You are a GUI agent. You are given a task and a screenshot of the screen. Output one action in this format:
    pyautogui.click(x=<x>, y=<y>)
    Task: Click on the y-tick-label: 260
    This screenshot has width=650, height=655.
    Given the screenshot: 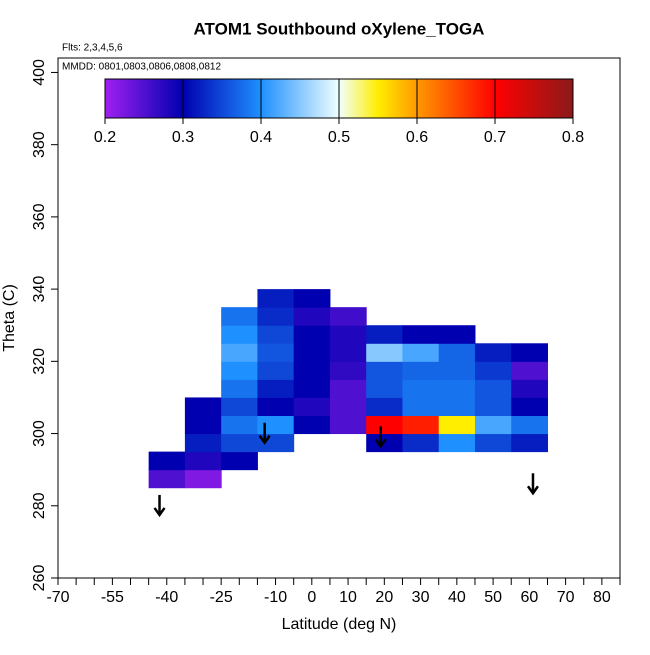 What is the action you would take?
    pyautogui.click(x=39, y=578)
    